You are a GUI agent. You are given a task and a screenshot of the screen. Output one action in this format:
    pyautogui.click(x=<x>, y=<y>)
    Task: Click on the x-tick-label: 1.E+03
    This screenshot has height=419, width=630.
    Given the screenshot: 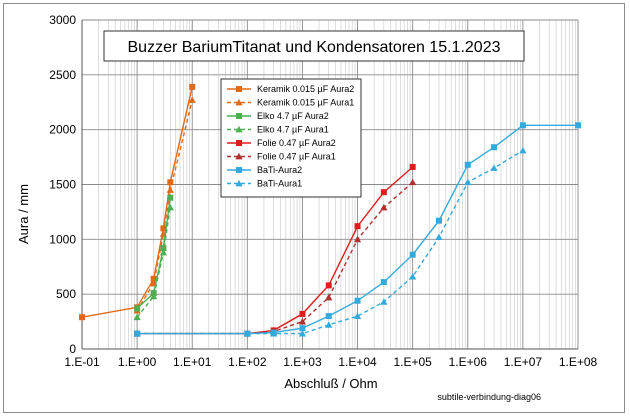 What is the action you would take?
    pyautogui.click(x=302, y=362)
    